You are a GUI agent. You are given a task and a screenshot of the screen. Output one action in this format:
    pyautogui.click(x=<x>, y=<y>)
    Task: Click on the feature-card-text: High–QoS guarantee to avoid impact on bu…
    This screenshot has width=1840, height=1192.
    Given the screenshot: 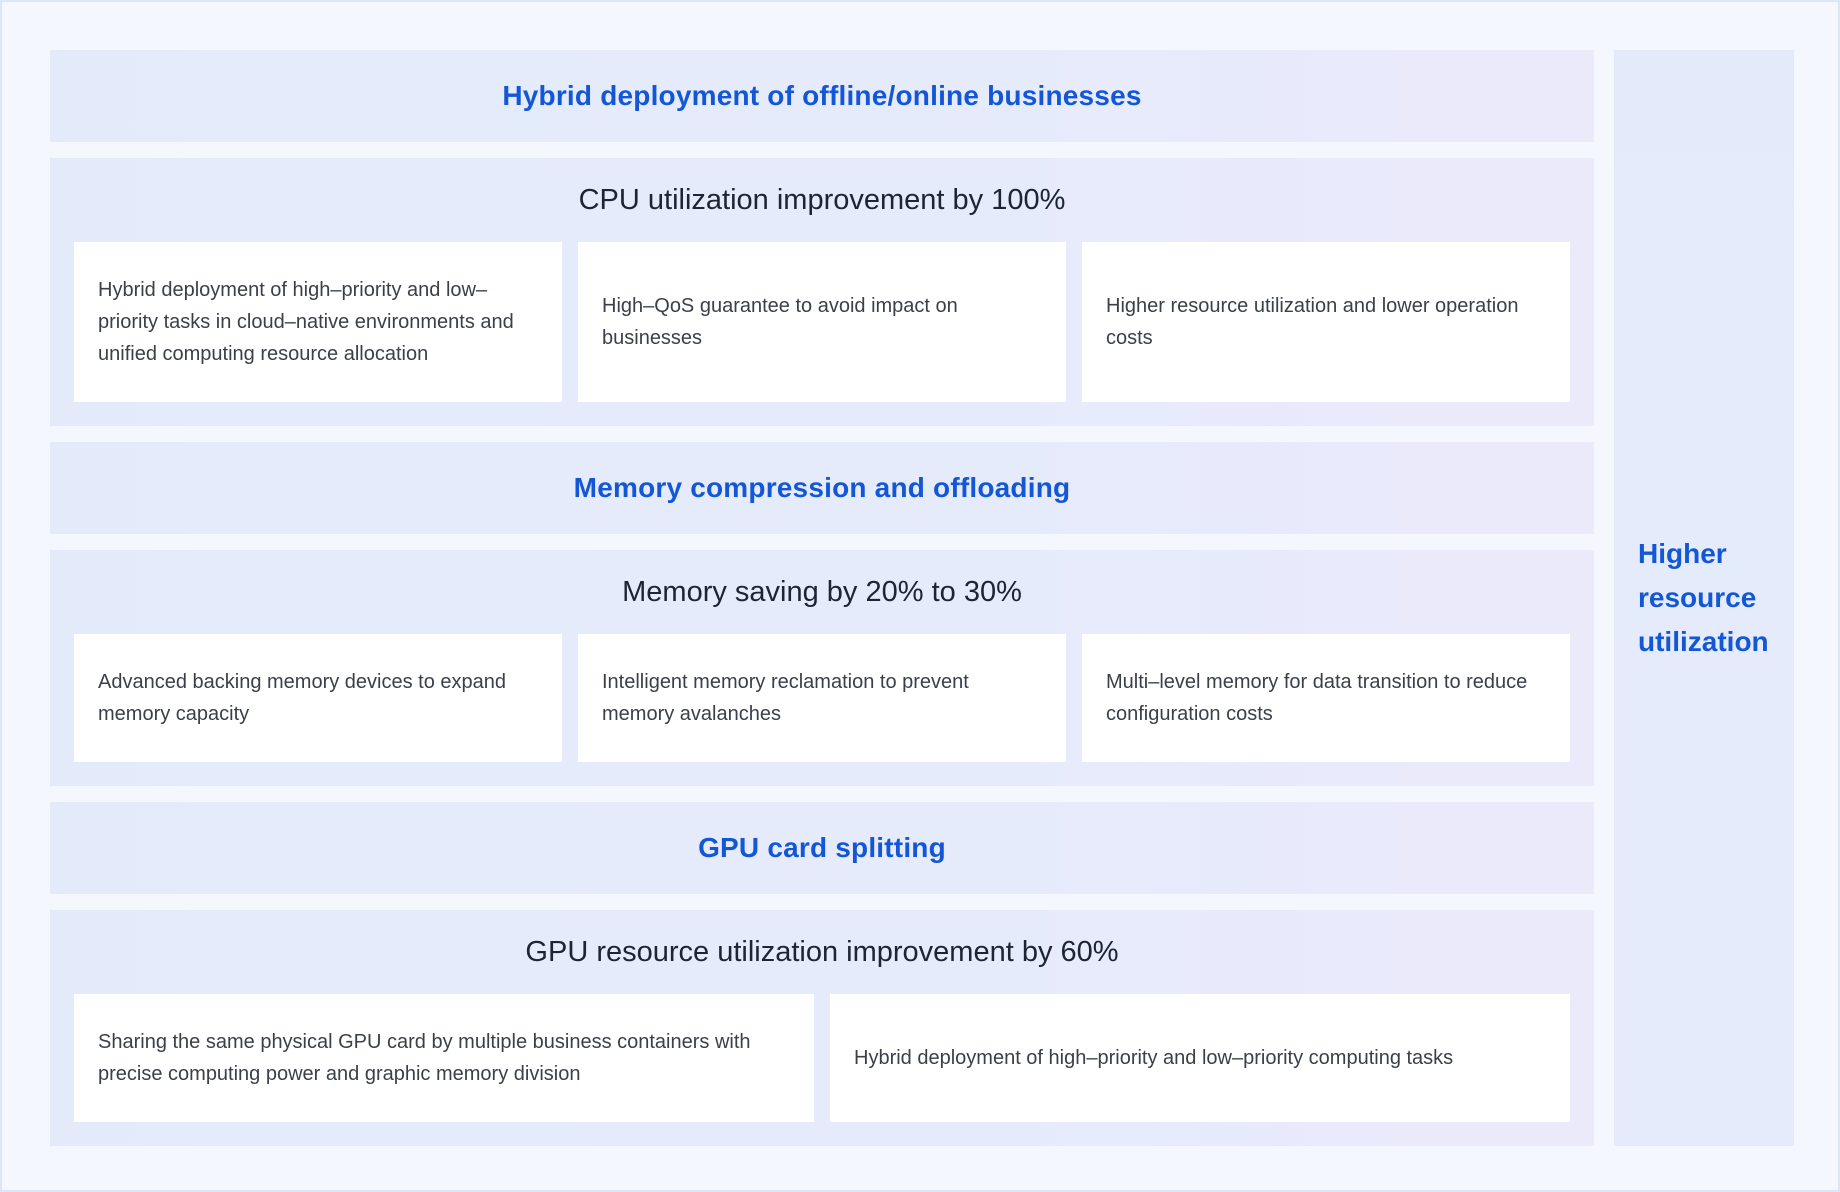 What is the action you would take?
    pyautogui.click(x=780, y=322)
    